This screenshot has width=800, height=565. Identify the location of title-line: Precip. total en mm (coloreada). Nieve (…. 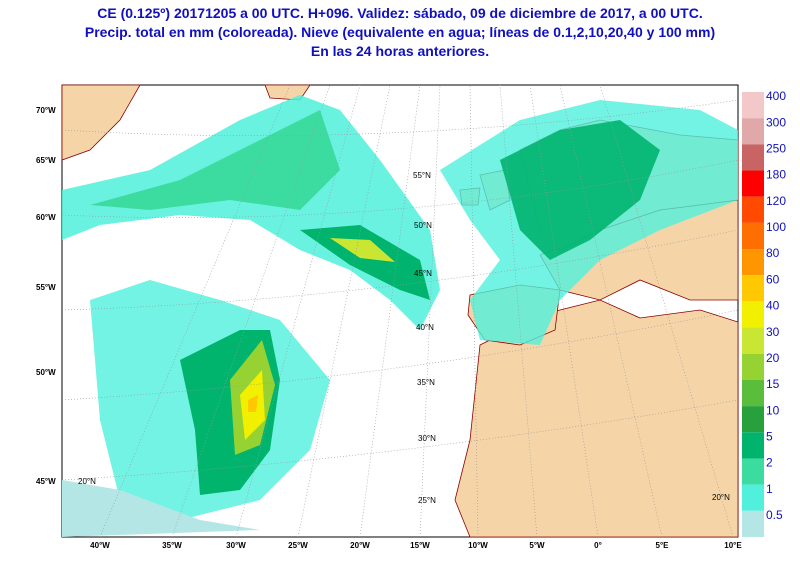
(400, 32).